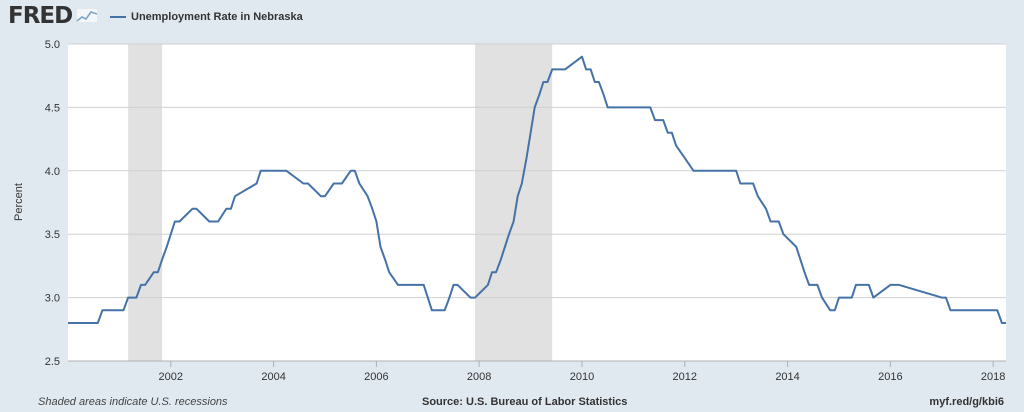  What do you see at coordinates (512, 18) in the screenshot?
I see `chart-header: FRED Unemployment Rate in Nebraska` at bounding box center [512, 18].